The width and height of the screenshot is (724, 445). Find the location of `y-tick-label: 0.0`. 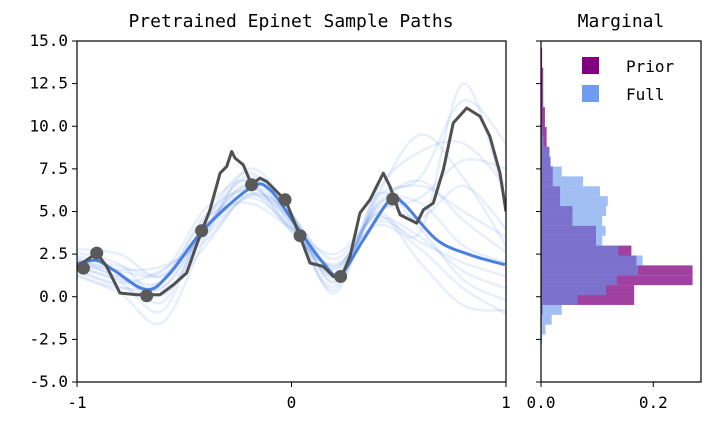

y-tick-label: 0.0 is located at coordinates (53, 296).